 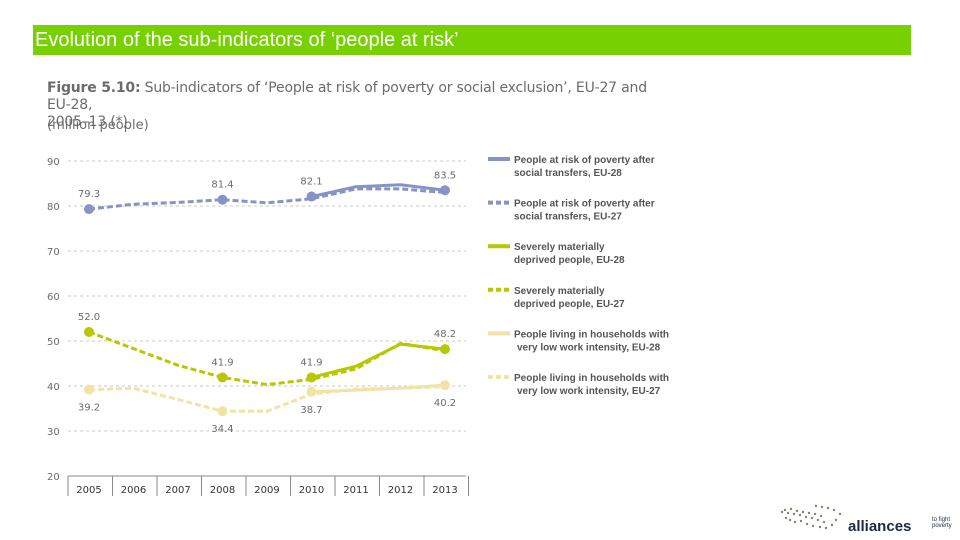 What do you see at coordinates (89, 194) in the screenshot?
I see `data-label: 79.3` at bounding box center [89, 194].